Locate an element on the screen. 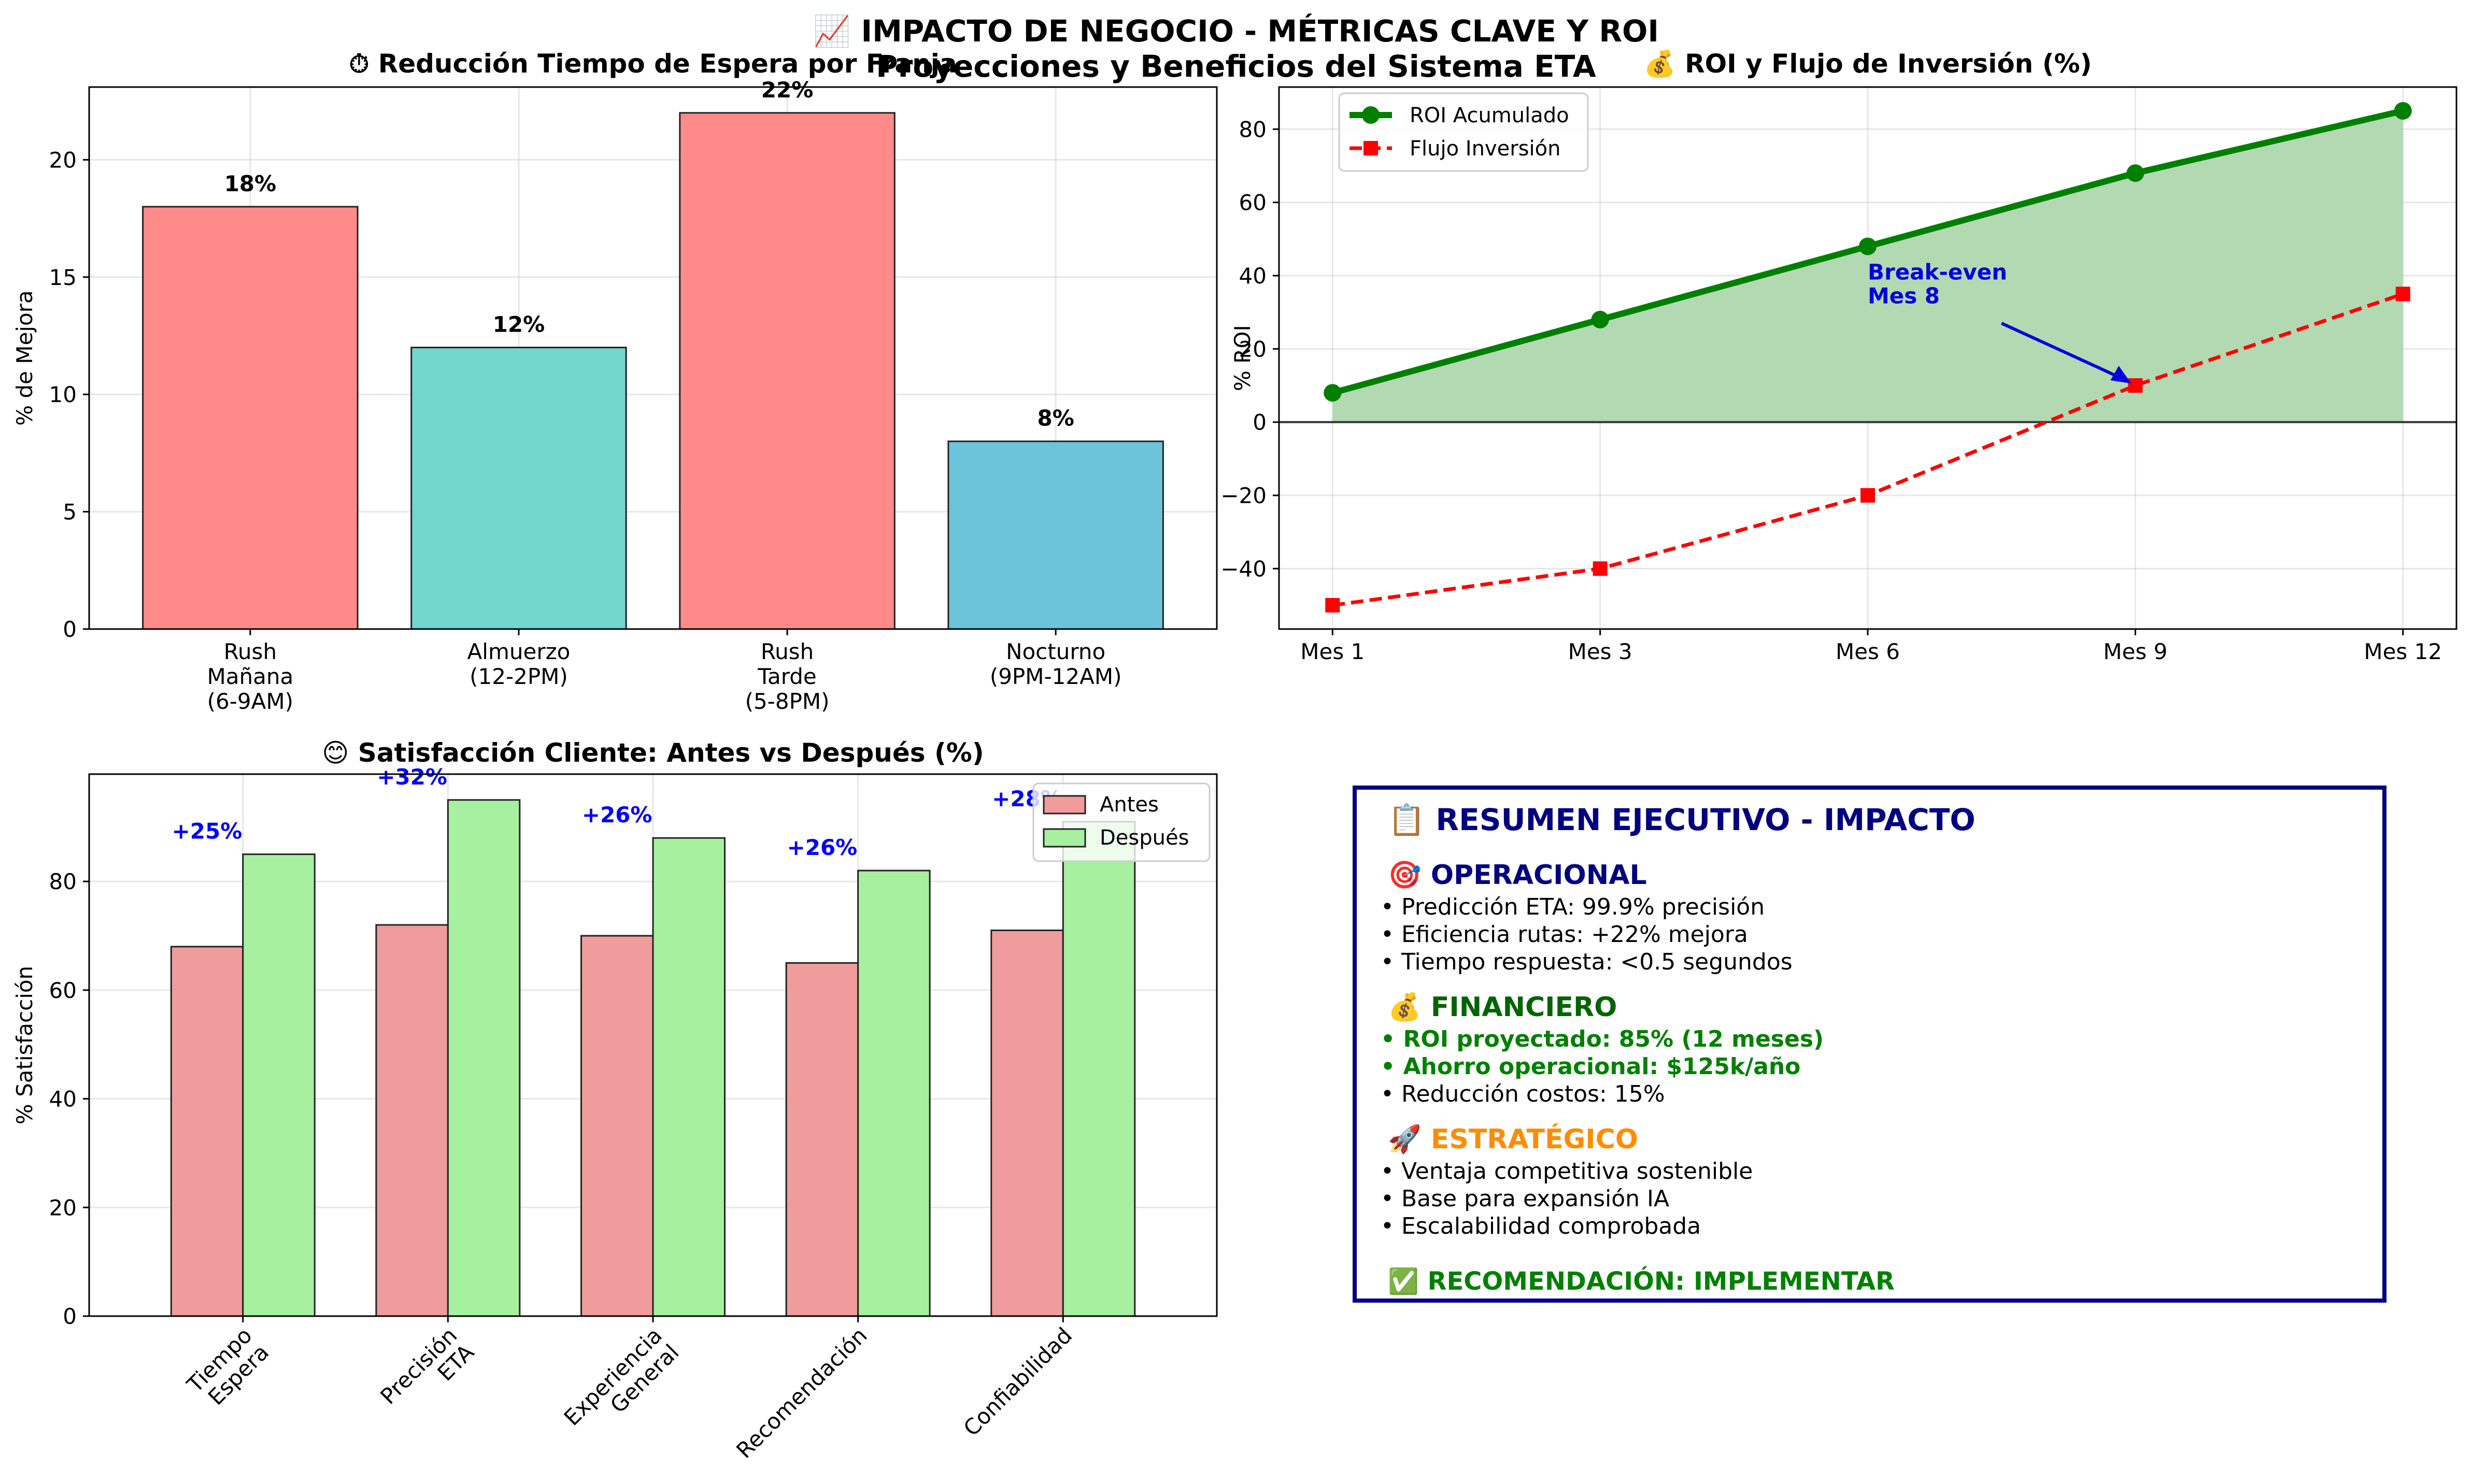  summary-item: • Ahorro operacional: $125k/año is located at coordinates (1591, 1066).